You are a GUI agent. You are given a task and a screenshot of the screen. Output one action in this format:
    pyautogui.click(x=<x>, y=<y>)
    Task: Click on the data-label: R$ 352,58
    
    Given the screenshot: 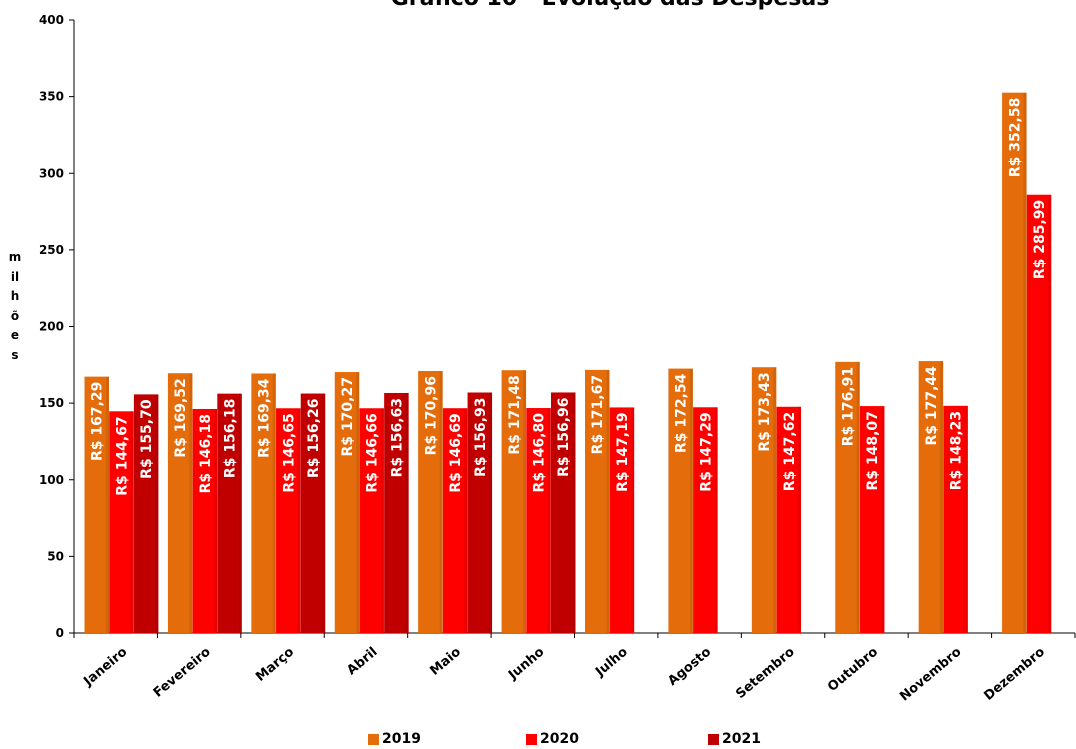 What is the action you would take?
    pyautogui.click(x=1015, y=137)
    